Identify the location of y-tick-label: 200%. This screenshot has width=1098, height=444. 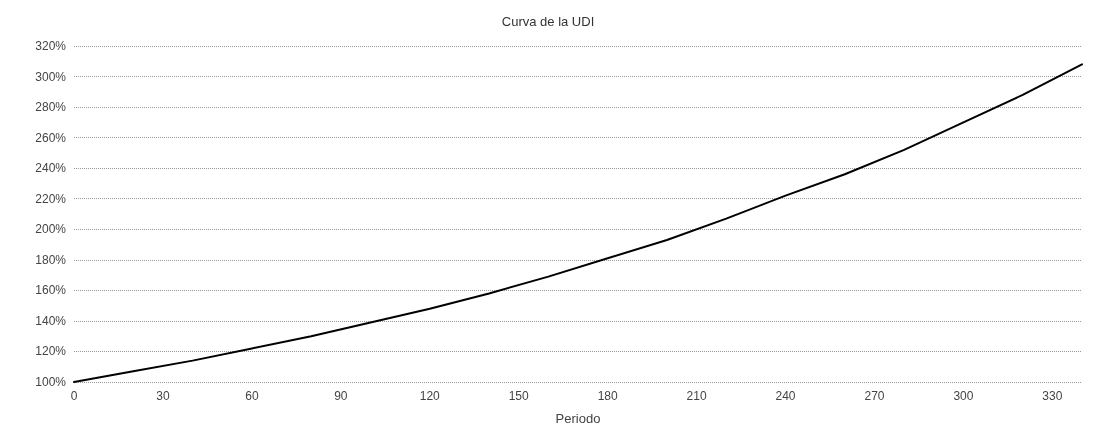
(51, 229).